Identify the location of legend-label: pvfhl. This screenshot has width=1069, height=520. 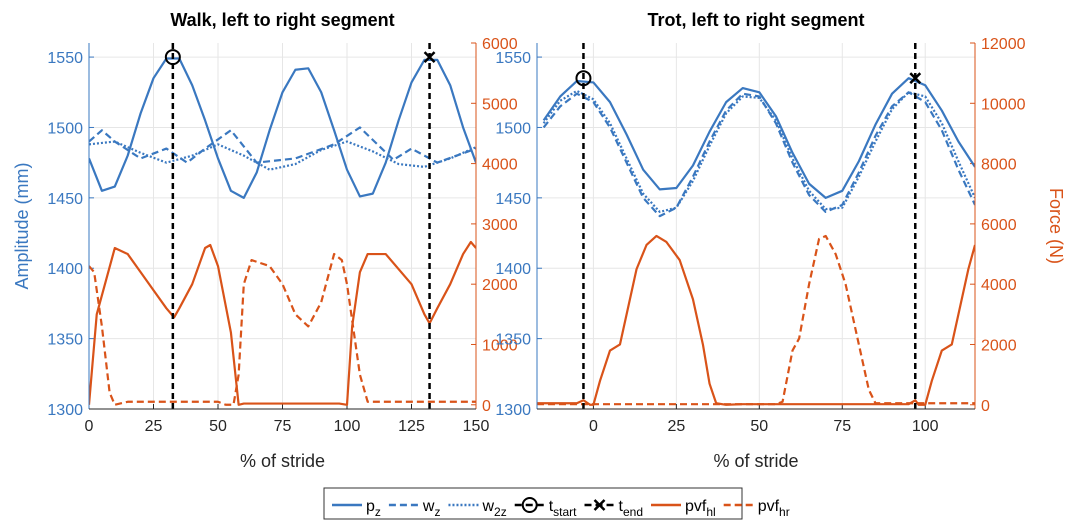
(700, 508).